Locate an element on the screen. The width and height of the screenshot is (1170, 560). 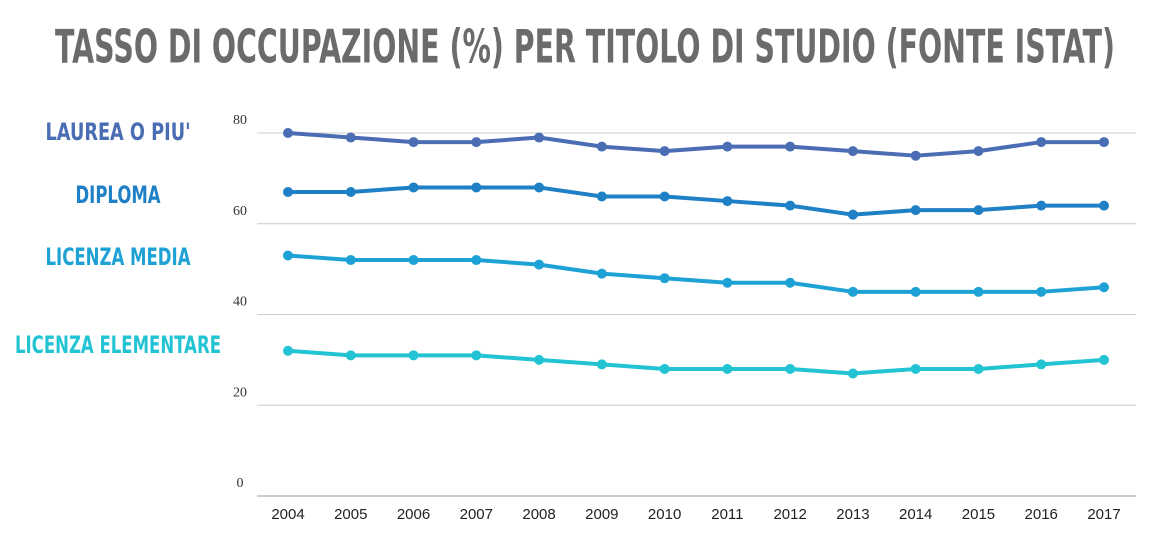
x-tick-label: 2008 is located at coordinates (538, 514).